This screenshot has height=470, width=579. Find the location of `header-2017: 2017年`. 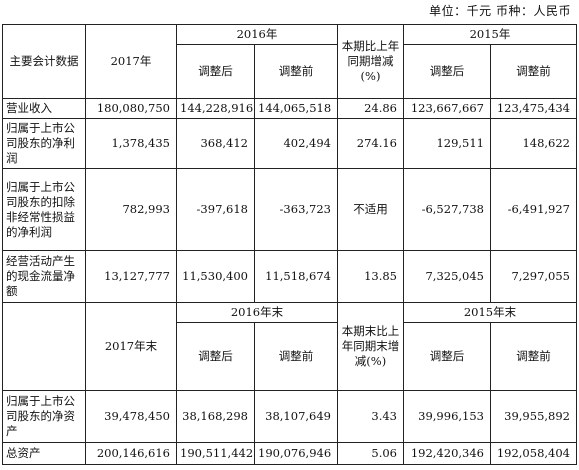

header-2017: 2017年 is located at coordinates (131, 61).